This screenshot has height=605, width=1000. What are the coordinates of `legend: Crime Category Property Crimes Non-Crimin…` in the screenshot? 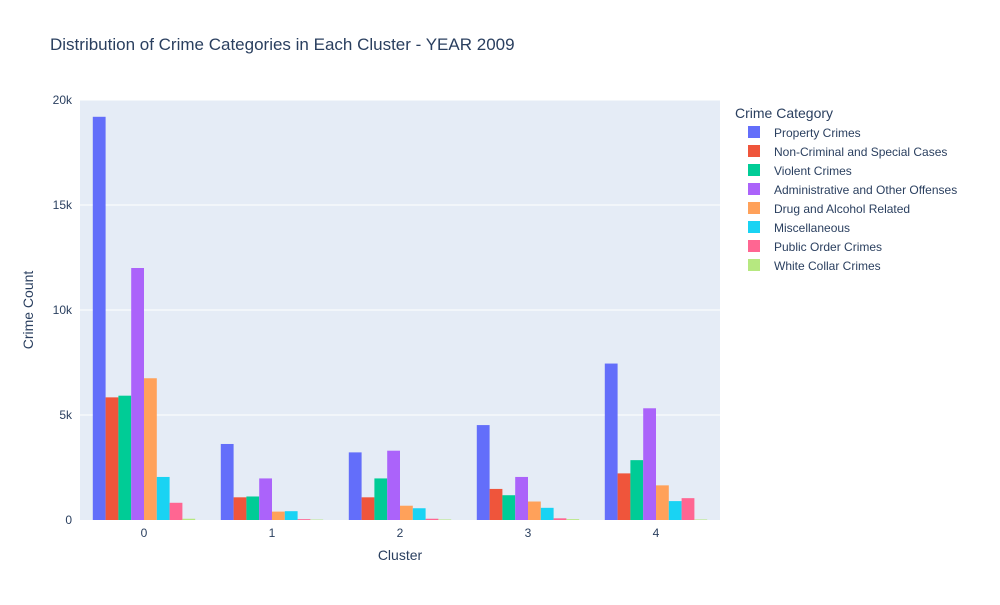 It's located at (846, 189).